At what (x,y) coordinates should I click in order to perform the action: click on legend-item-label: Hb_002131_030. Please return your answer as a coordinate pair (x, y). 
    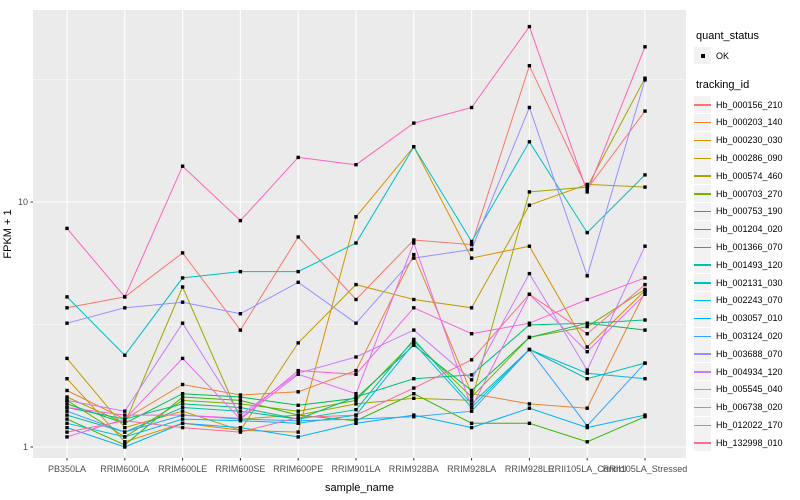
    Looking at the image, I should click on (749, 282).